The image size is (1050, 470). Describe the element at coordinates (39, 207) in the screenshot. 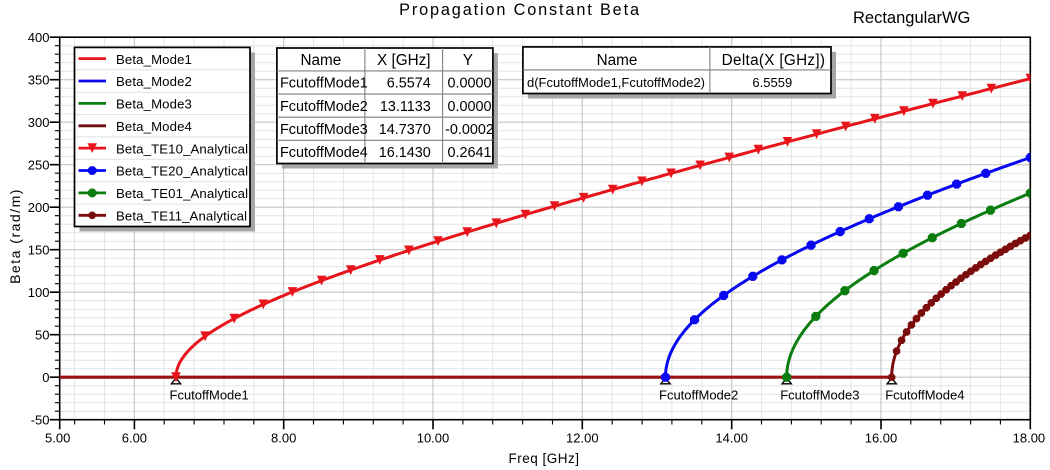

I see `svg-text: 200` at that location.